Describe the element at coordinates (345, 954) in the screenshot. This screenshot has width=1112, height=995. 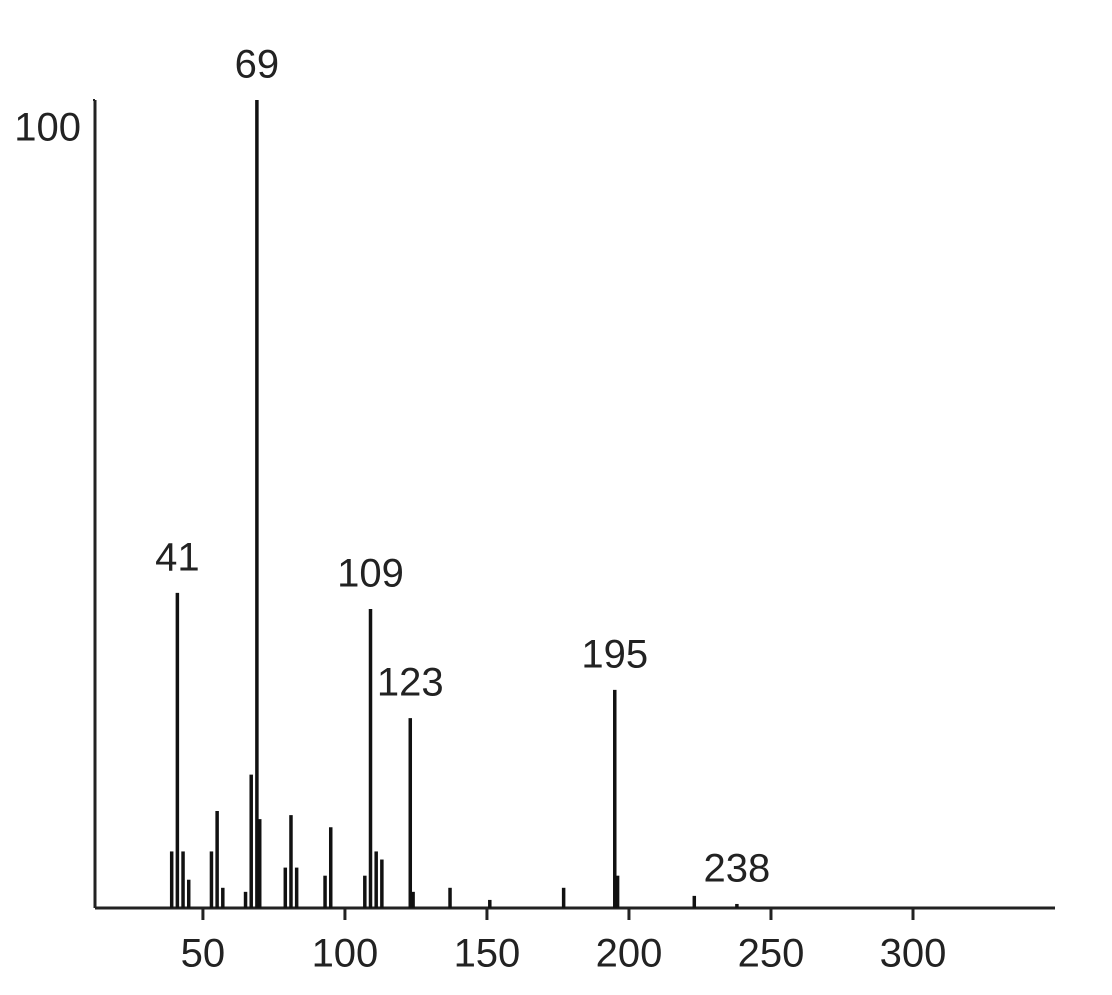
I see `x-tick-label: 100` at that location.